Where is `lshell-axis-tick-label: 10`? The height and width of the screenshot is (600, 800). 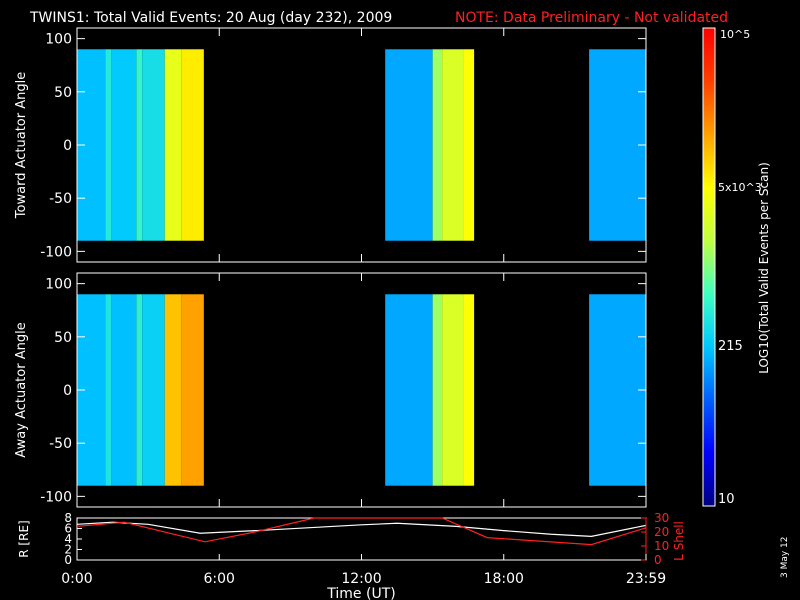
lshell-axis-tick-label: 10 is located at coordinates (661, 546).